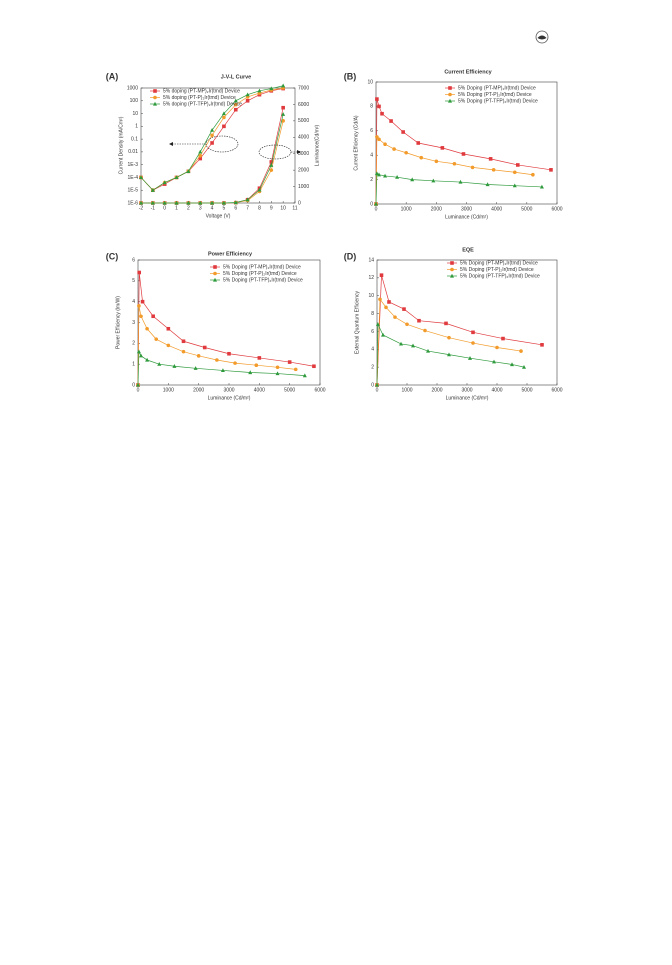  I want to click on y-axis-label: External Quantum Efficiency, so click(357, 322).